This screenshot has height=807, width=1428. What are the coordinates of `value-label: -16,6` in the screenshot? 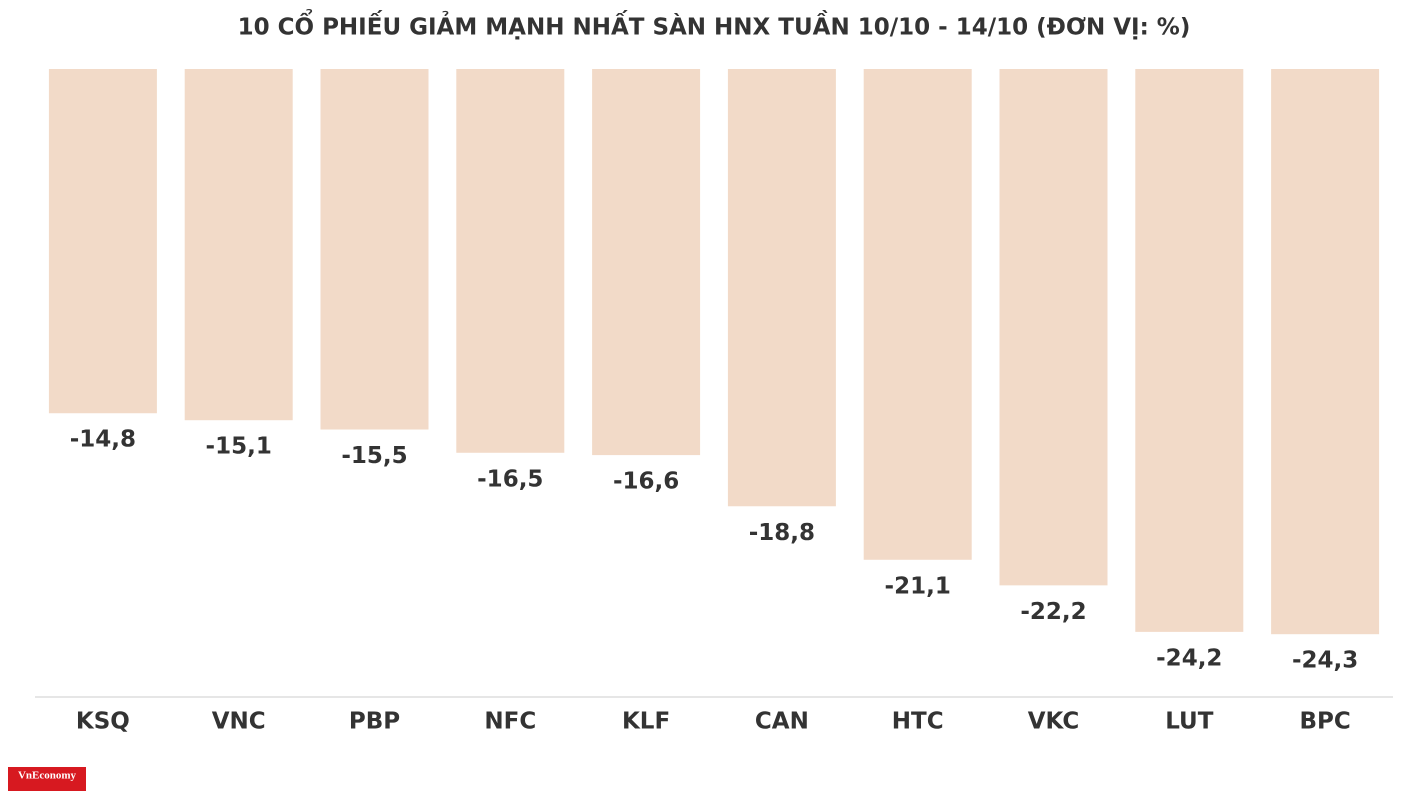 It's located at (646, 482).